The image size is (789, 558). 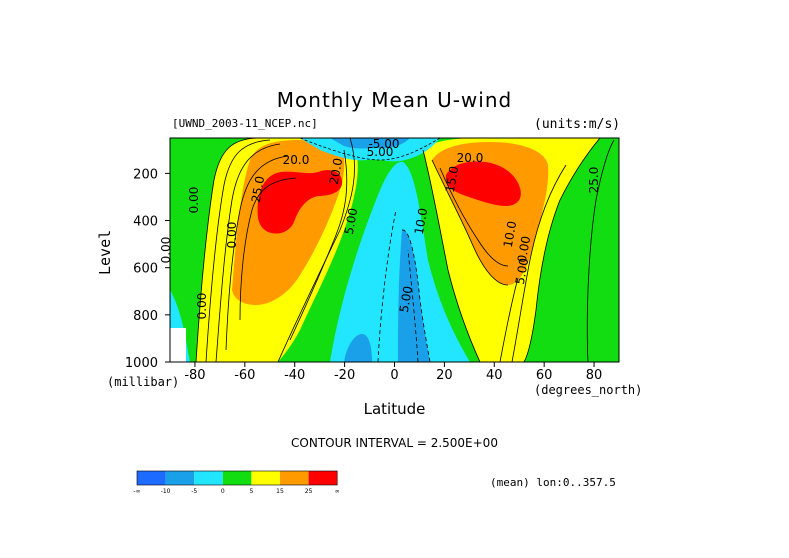 What do you see at coordinates (577, 124) in the screenshot?
I see `units-label: (units:m/s)` at bounding box center [577, 124].